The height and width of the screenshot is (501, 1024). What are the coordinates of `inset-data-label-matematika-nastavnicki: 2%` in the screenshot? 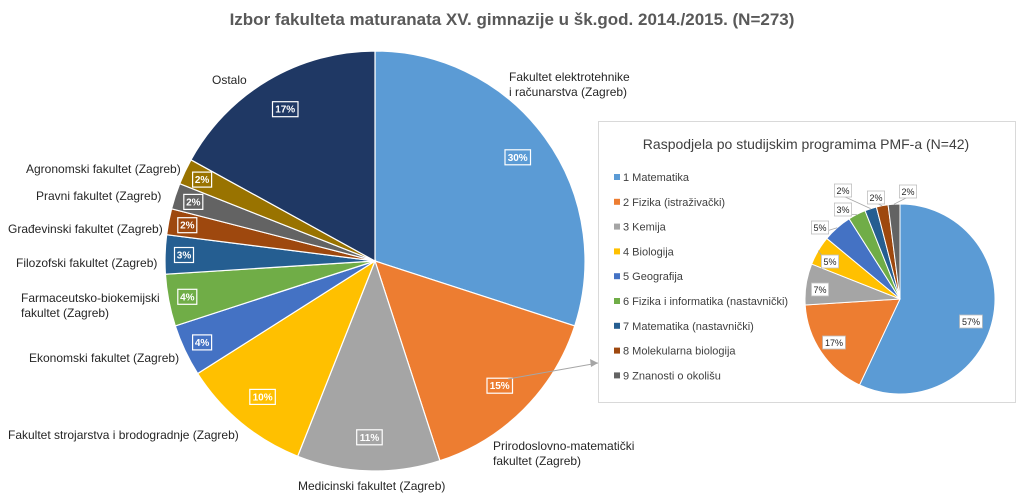 It's located at (852, 196).